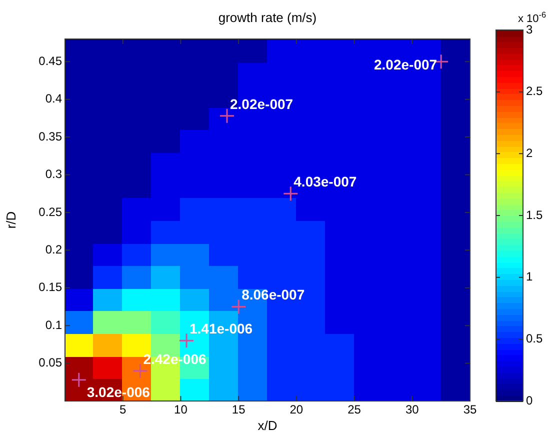  Describe the element at coordinates (470, 409) in the screenshot. I see `x-tick-label: 35` at that location.